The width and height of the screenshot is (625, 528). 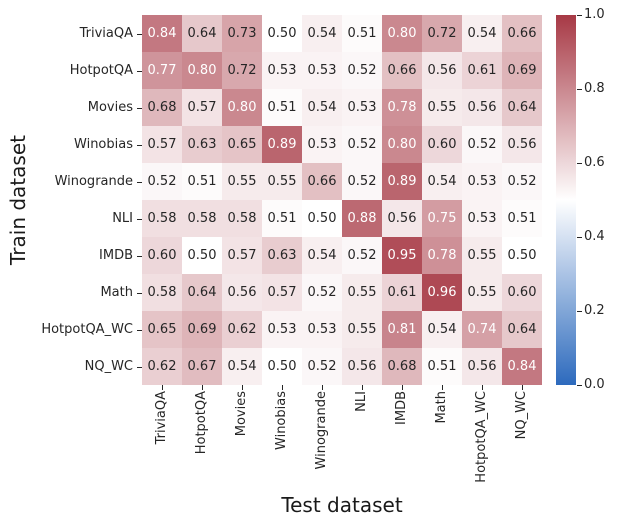 What do you see at coordinates (361, 401) in the screenshot?
I see `x-tick-label: NLI` at bounding box center [361, 401].